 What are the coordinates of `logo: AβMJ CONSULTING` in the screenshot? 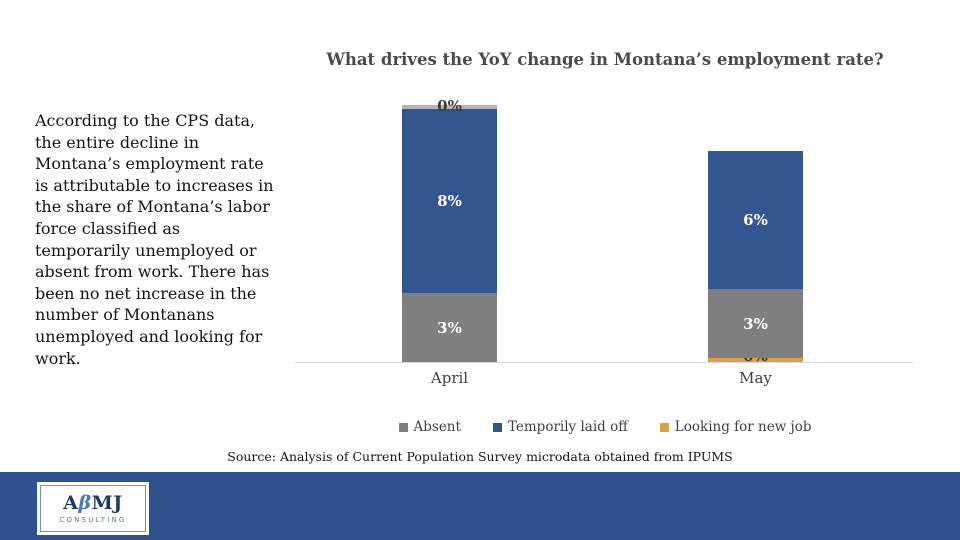 It's located at (93, 508).